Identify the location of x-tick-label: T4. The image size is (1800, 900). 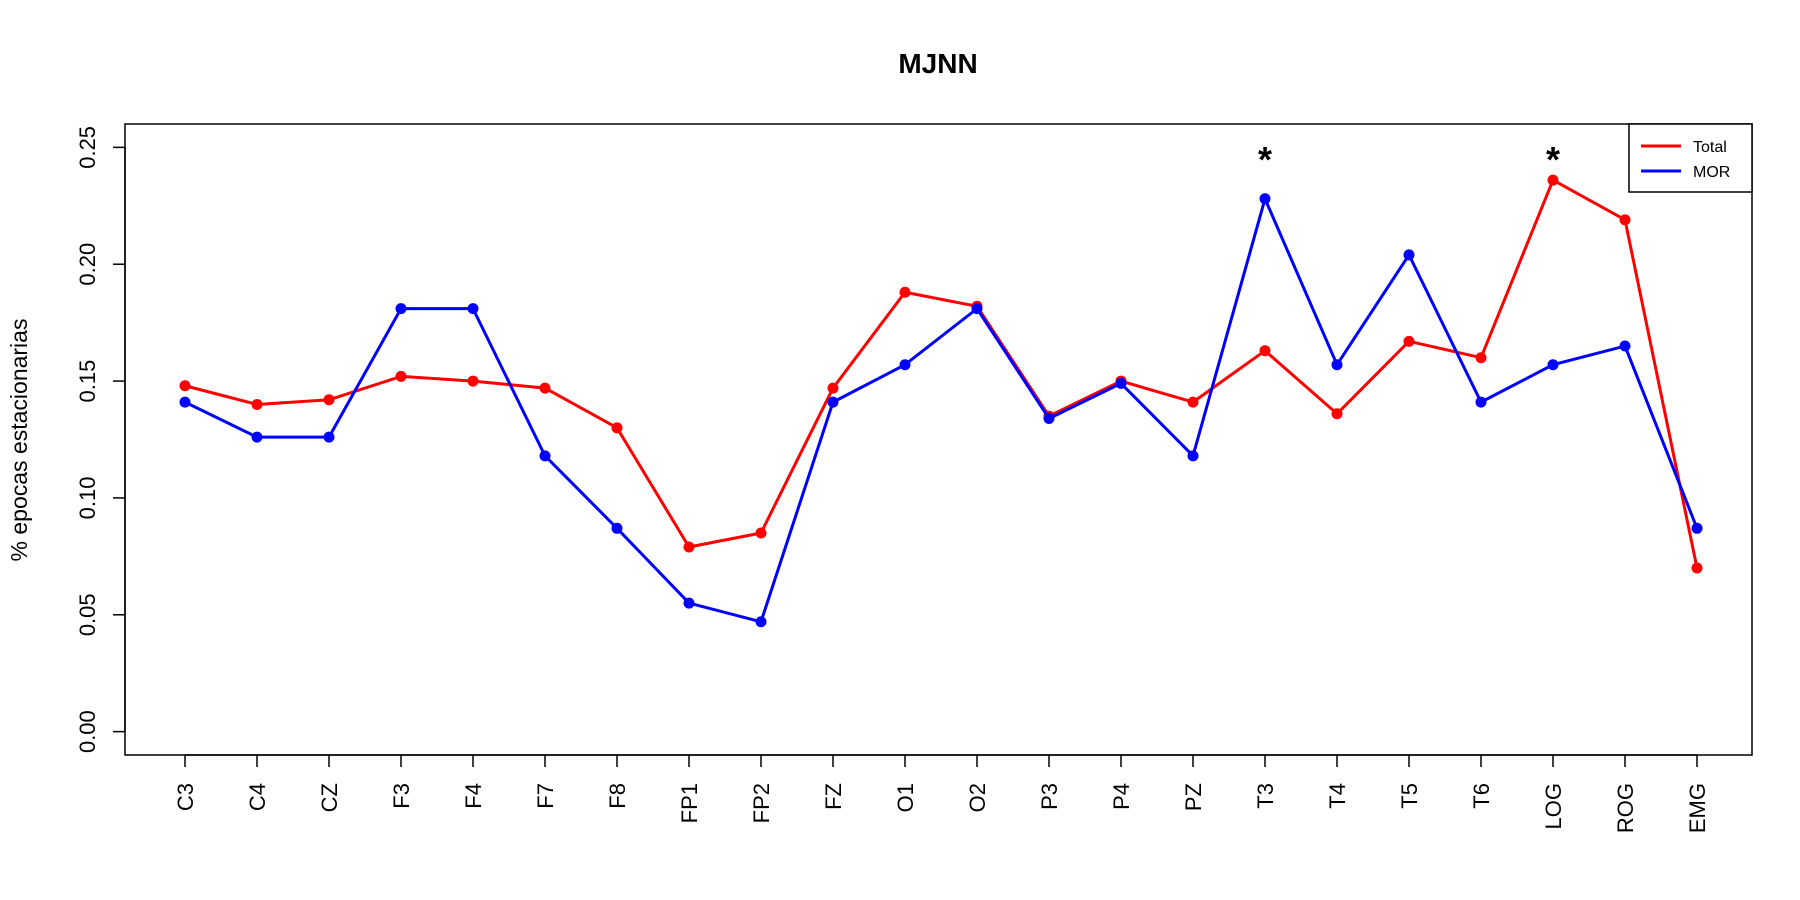
(1337, 796).